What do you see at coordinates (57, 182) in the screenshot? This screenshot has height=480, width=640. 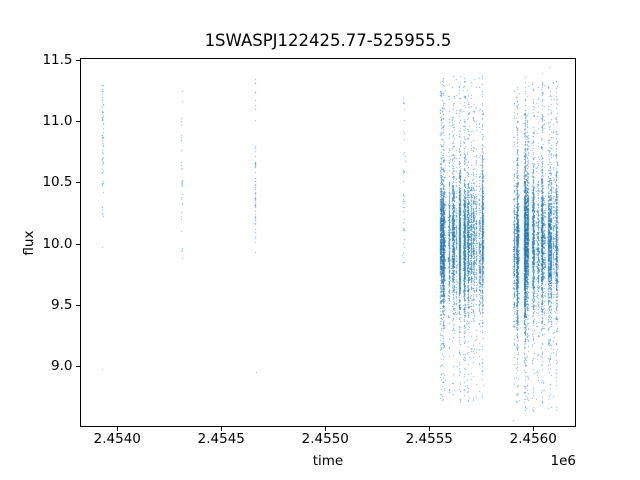 I see `y-tick-label: 10.5` at bounding box center [57, 182].